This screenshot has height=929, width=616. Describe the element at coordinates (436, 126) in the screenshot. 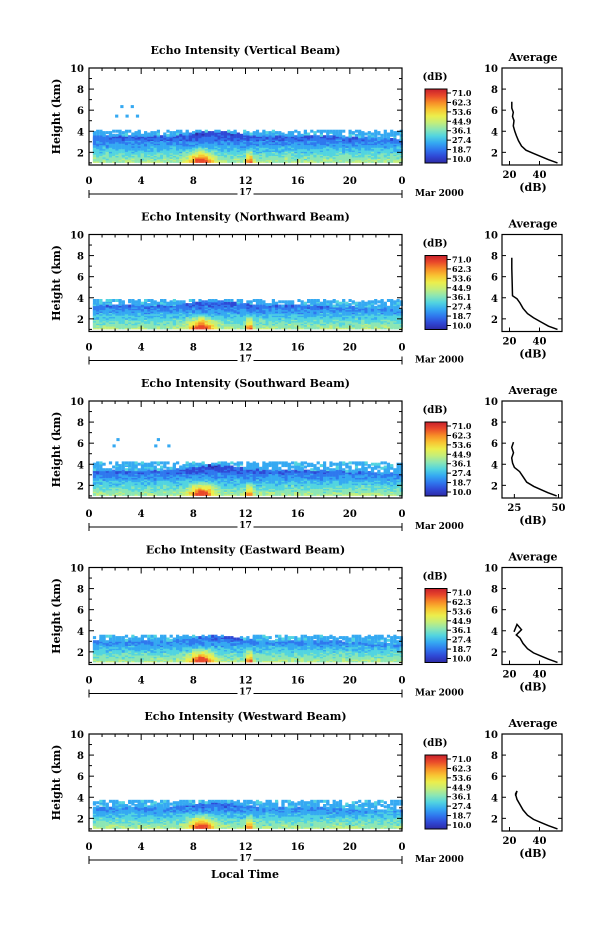

I see `colorbar` at that location.